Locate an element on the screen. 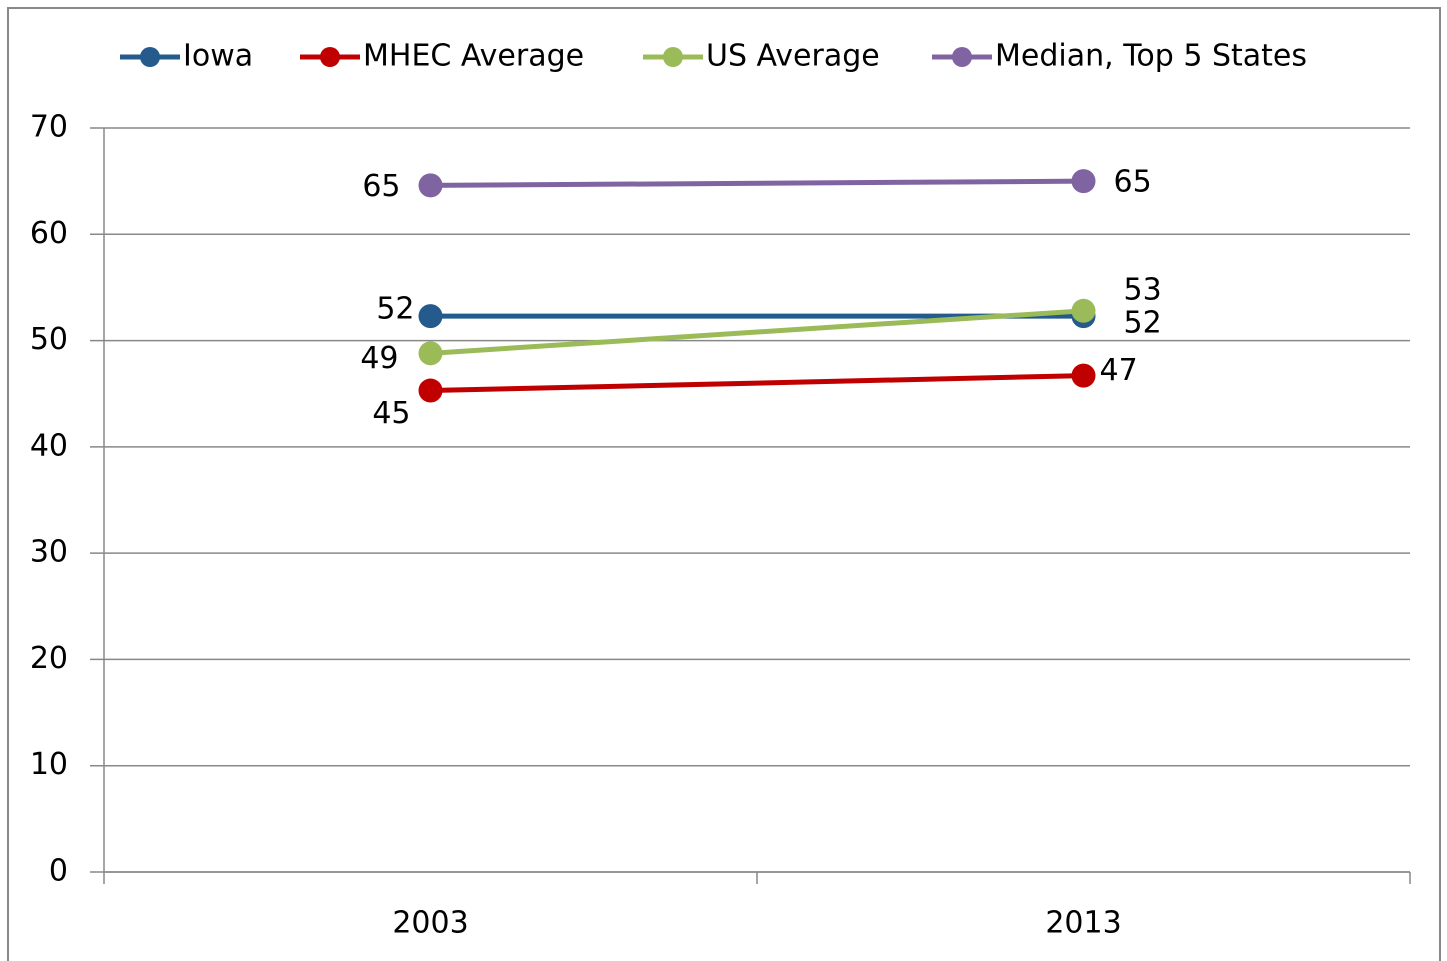  legend-label: US Average is located at coordinates (793, 56).